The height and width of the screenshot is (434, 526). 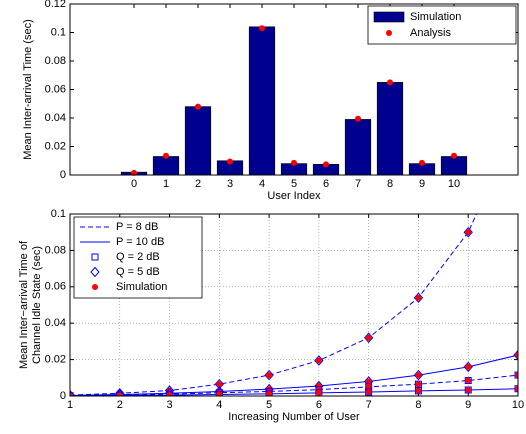 What do you see at coordinates (294, 196) in the screenshot?
I see `x-axis-label: User Index` at bounding box center [294, 196].